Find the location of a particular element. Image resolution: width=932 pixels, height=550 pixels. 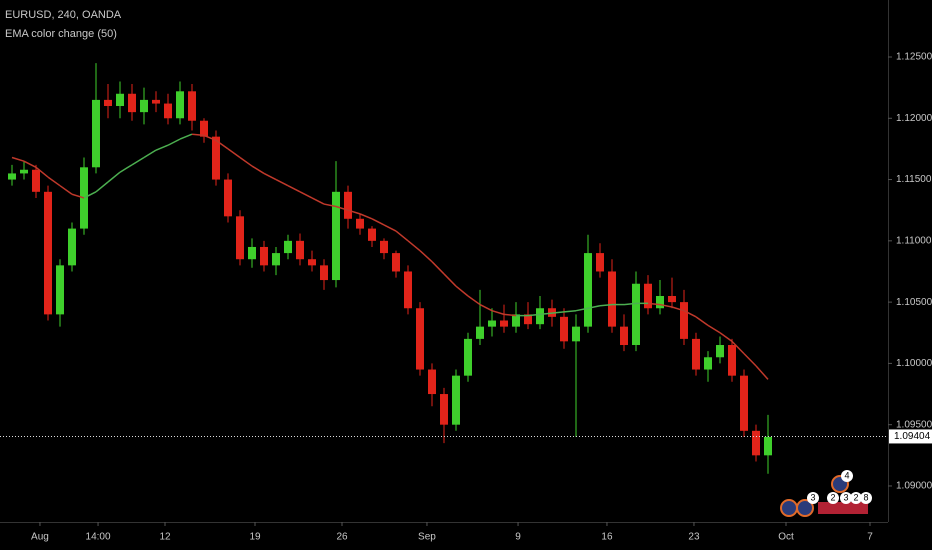

y-tick-label: 1.09000 is located at coordinates (914, 486).